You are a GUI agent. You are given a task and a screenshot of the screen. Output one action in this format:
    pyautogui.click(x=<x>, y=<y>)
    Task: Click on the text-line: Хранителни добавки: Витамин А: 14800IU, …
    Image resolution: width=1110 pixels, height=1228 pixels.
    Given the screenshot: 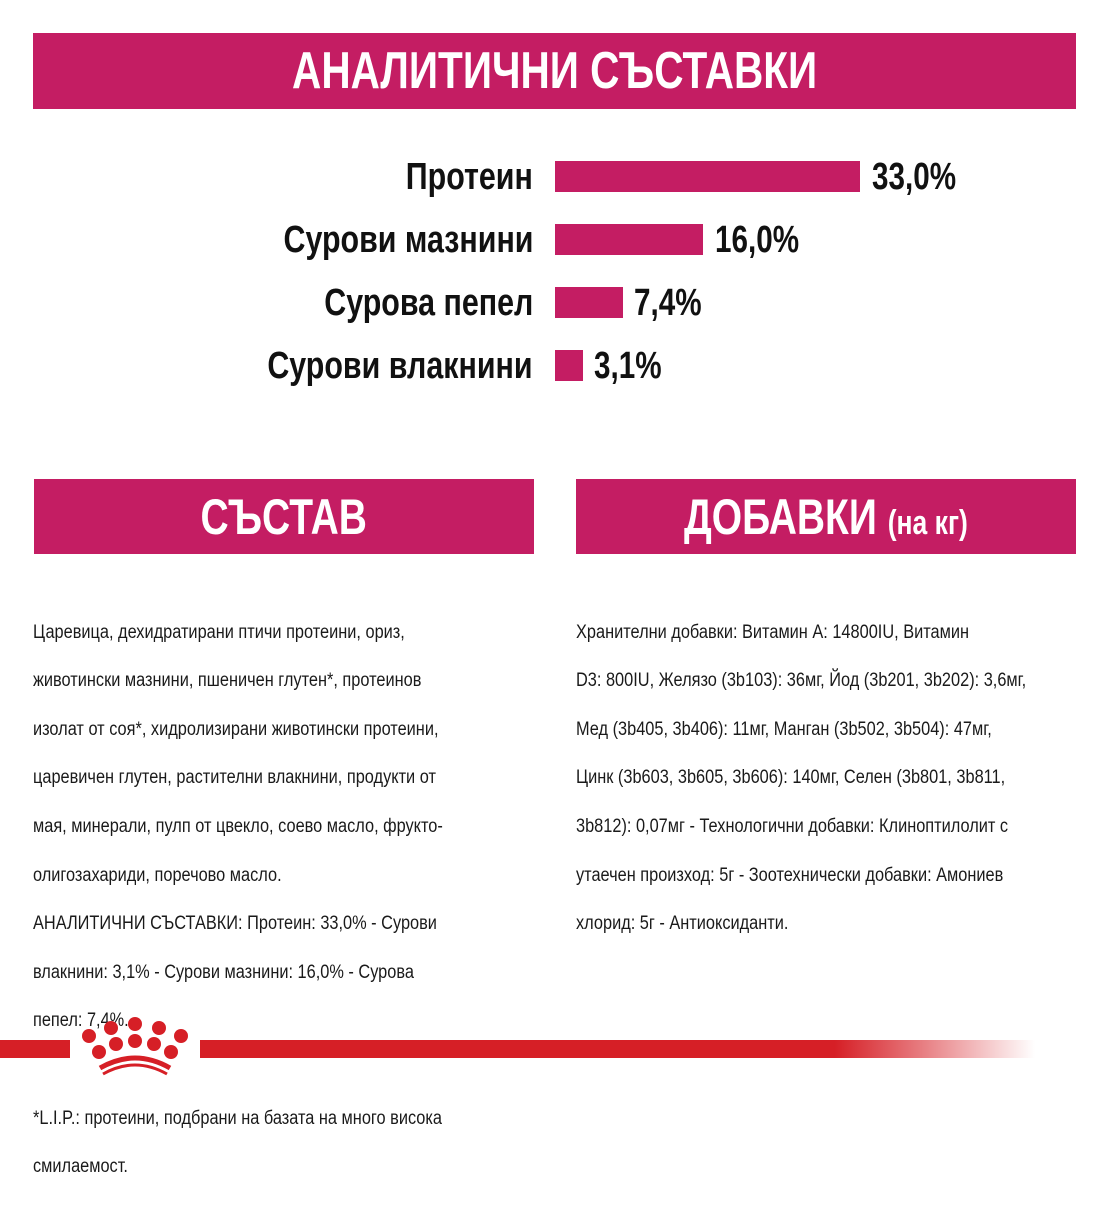 What is the action you would take?
    pyautogui.click(x=773, y=632)
    